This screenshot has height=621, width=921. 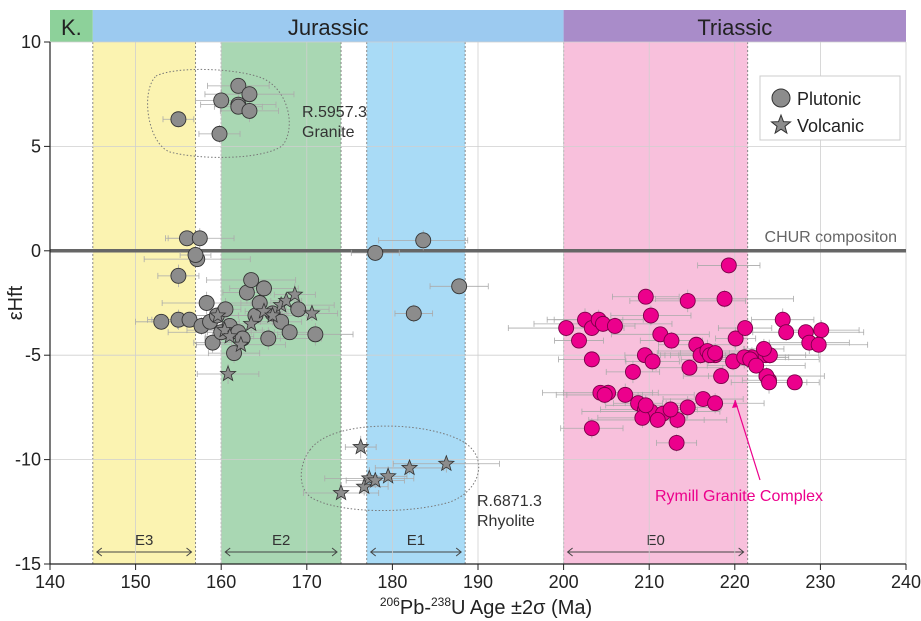 I want to click on legend-circle-icon, so click(x=781, y=98).